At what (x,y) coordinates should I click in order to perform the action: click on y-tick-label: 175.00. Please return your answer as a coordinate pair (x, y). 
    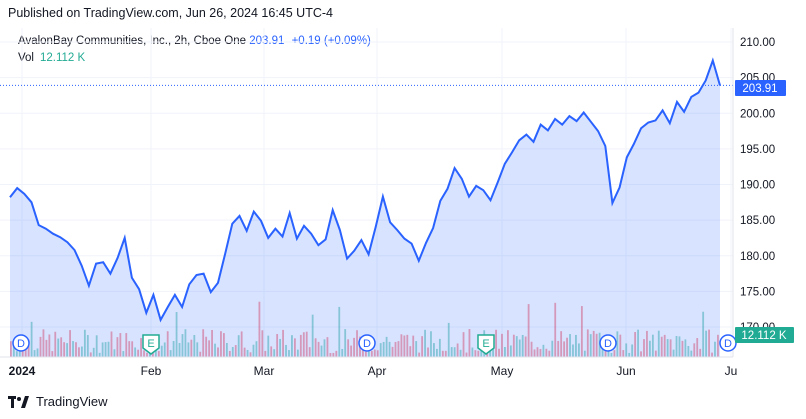
    Looking at the image, I should click on (757, 292).